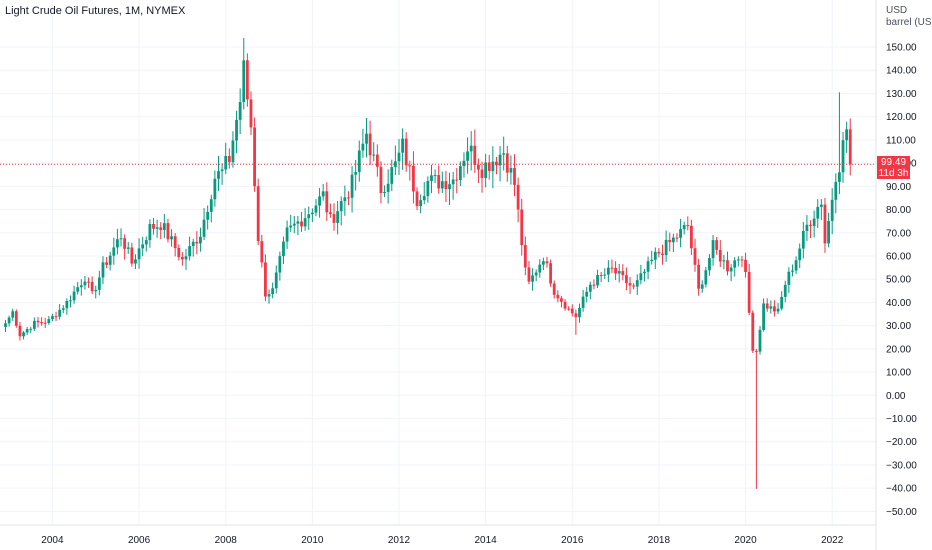 Image resolution: width=932 pixels, height=550 pixels. Describe the element at coordinates (901, 512) in the screenshot. I see `y-tick-label: −50.00` at that location.